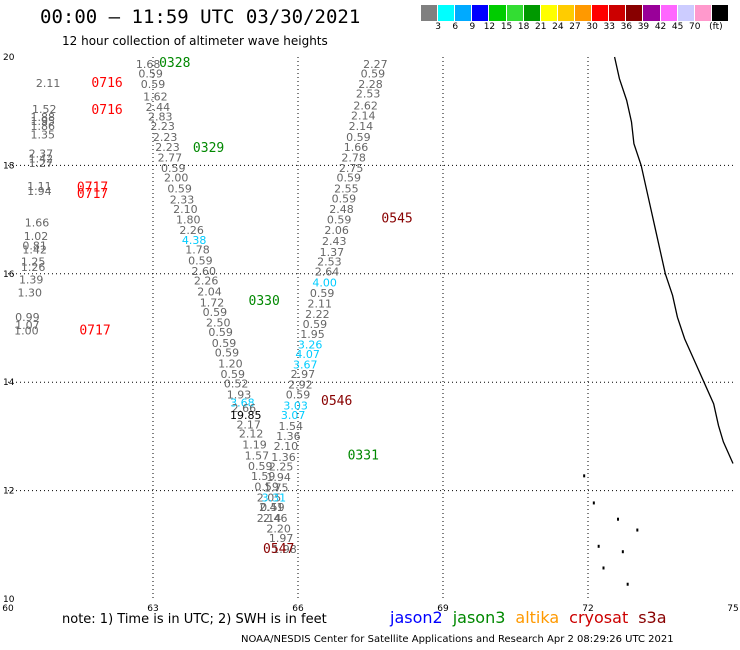 This screenshot has height=650, width=740. I want to click on swh-value: 0.81, so click(34, 245).